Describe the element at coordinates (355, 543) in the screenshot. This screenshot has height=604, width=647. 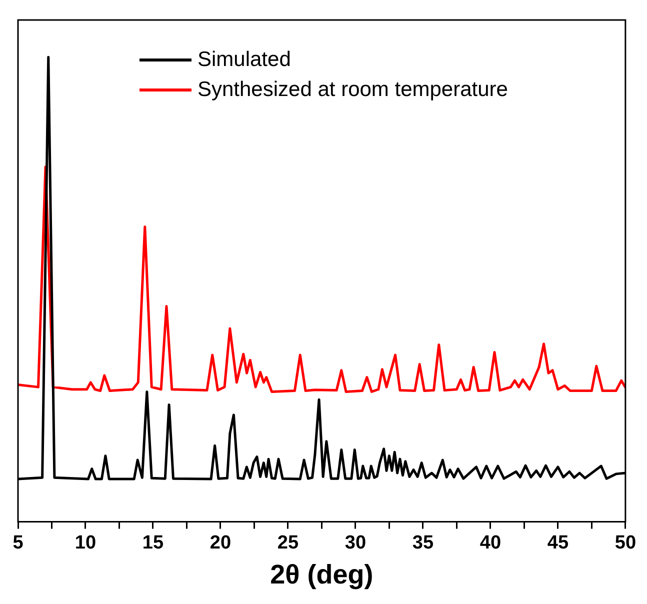
I see `x-tick-label: 30` at that location.